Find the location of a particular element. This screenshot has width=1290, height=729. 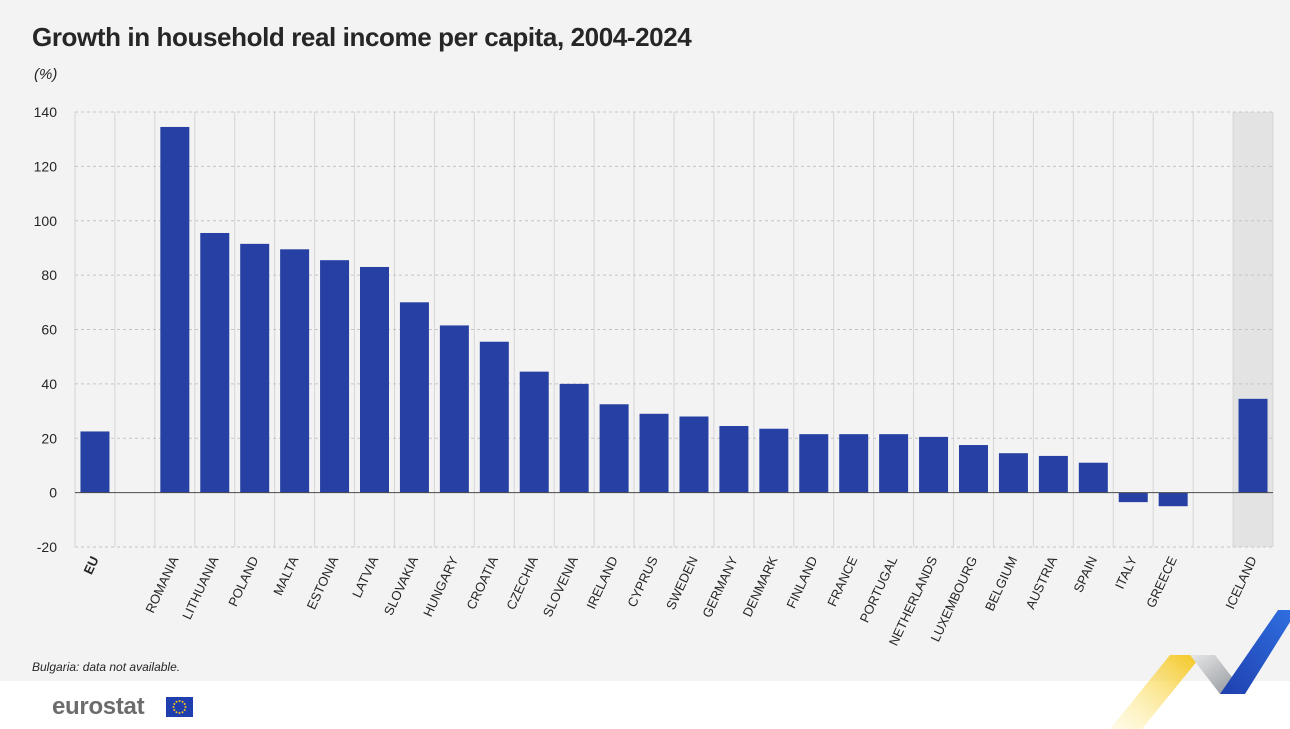

x-tick-label: EU is located at coordinates (90, 565).